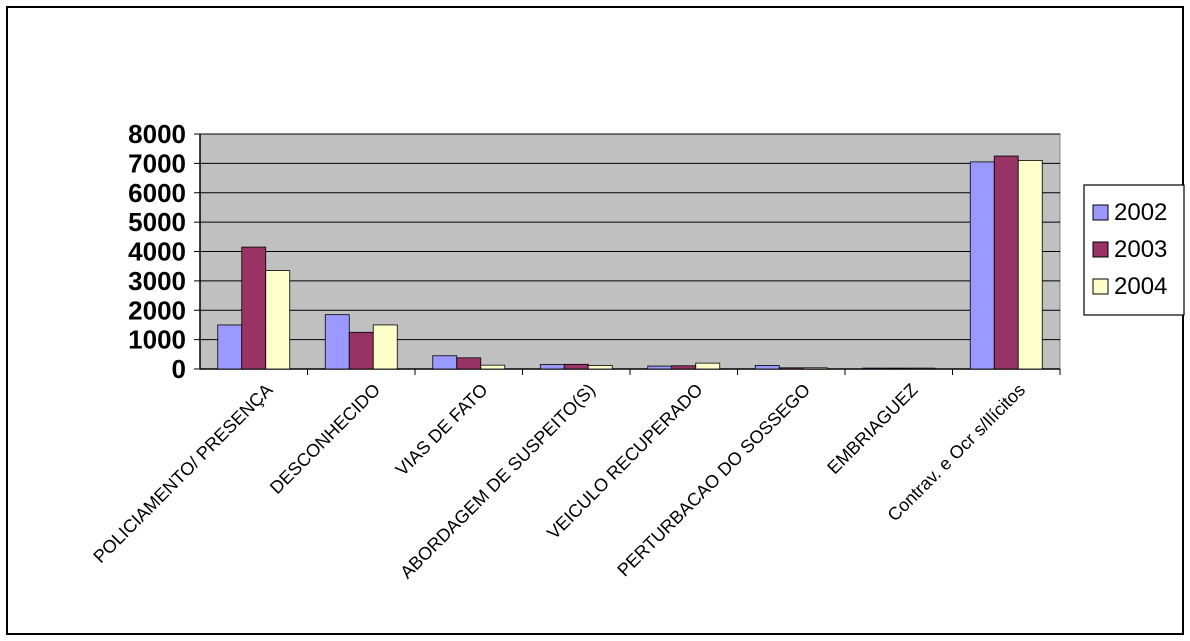  I want to click on y-tick-label: 5000, so click(157, 222).